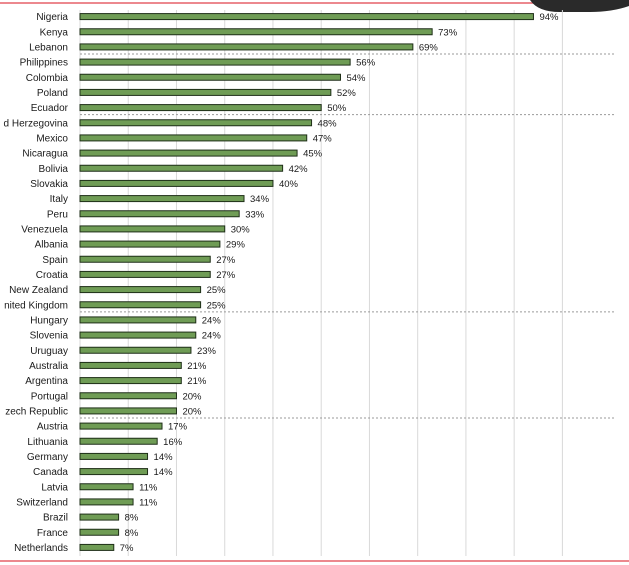 The width and height of the screenshot is (629, 565). I want to click on category-label: Poland, so click(52, 93).